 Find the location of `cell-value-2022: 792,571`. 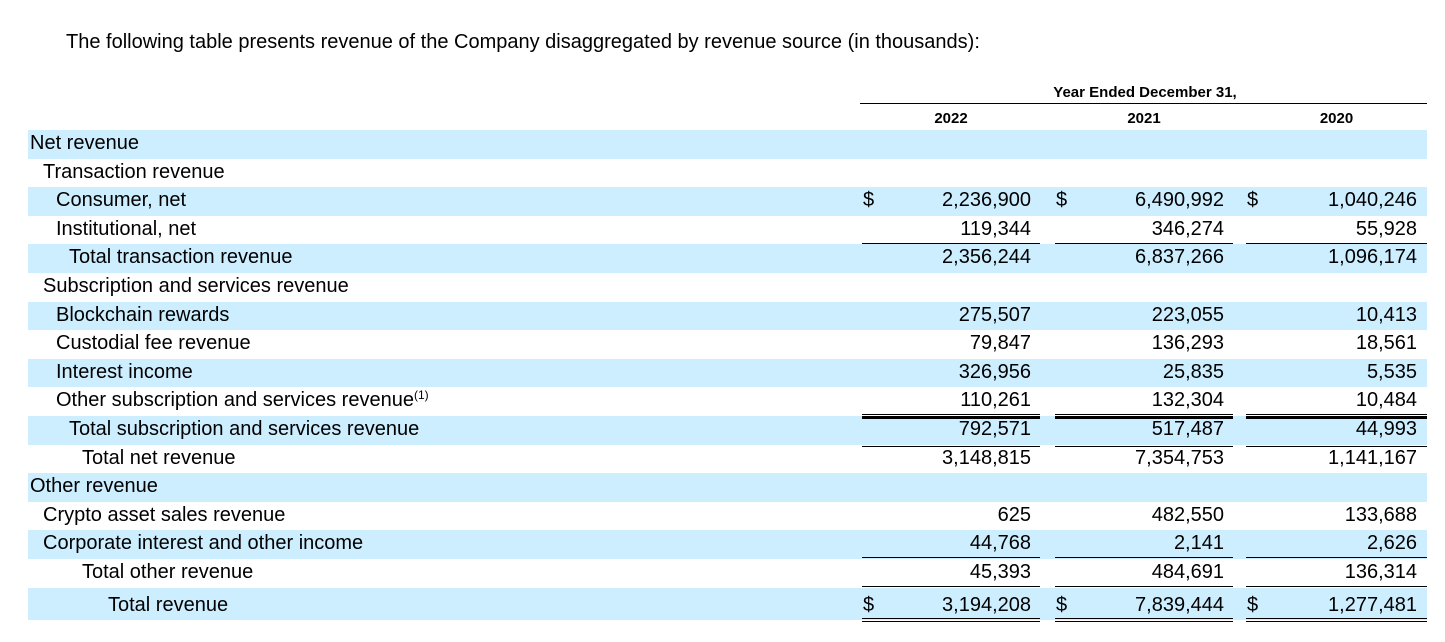

cell-value-2022: 792,571 is located at coordinates (994, 428).